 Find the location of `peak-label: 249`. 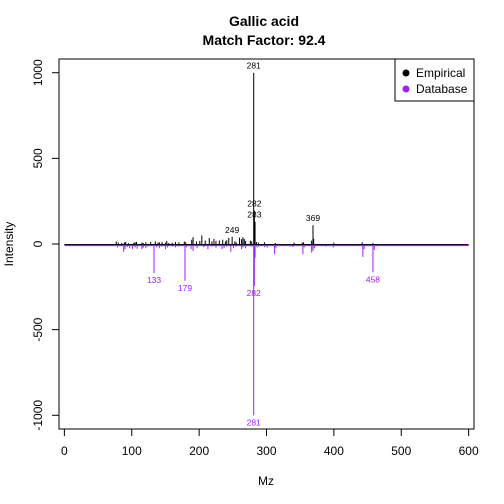

peak-label: 249 is located at coordinates (232, 230).